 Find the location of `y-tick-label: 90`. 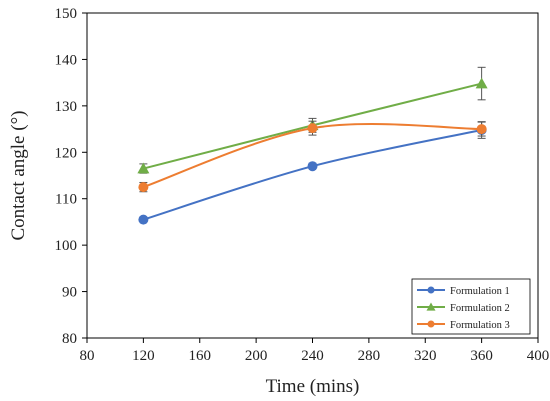

y-tick-label: 90 is located at coordinates (69, 293).